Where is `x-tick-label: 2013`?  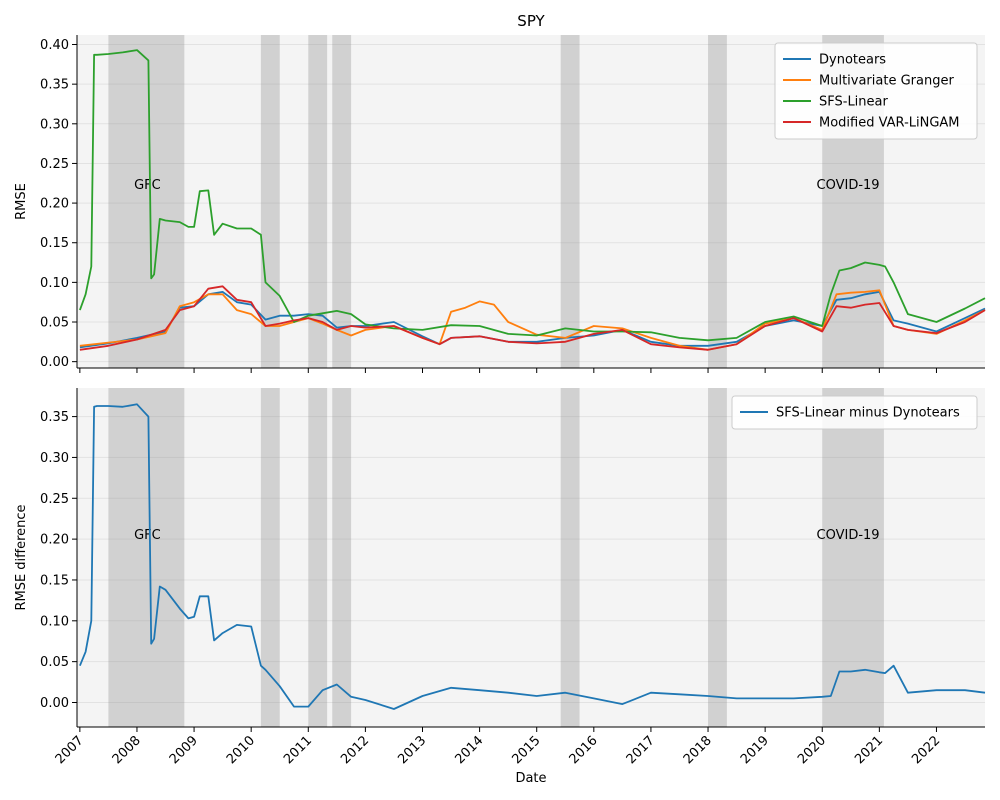
x-tick-label: 2013 is located at coordinates (412, 750).